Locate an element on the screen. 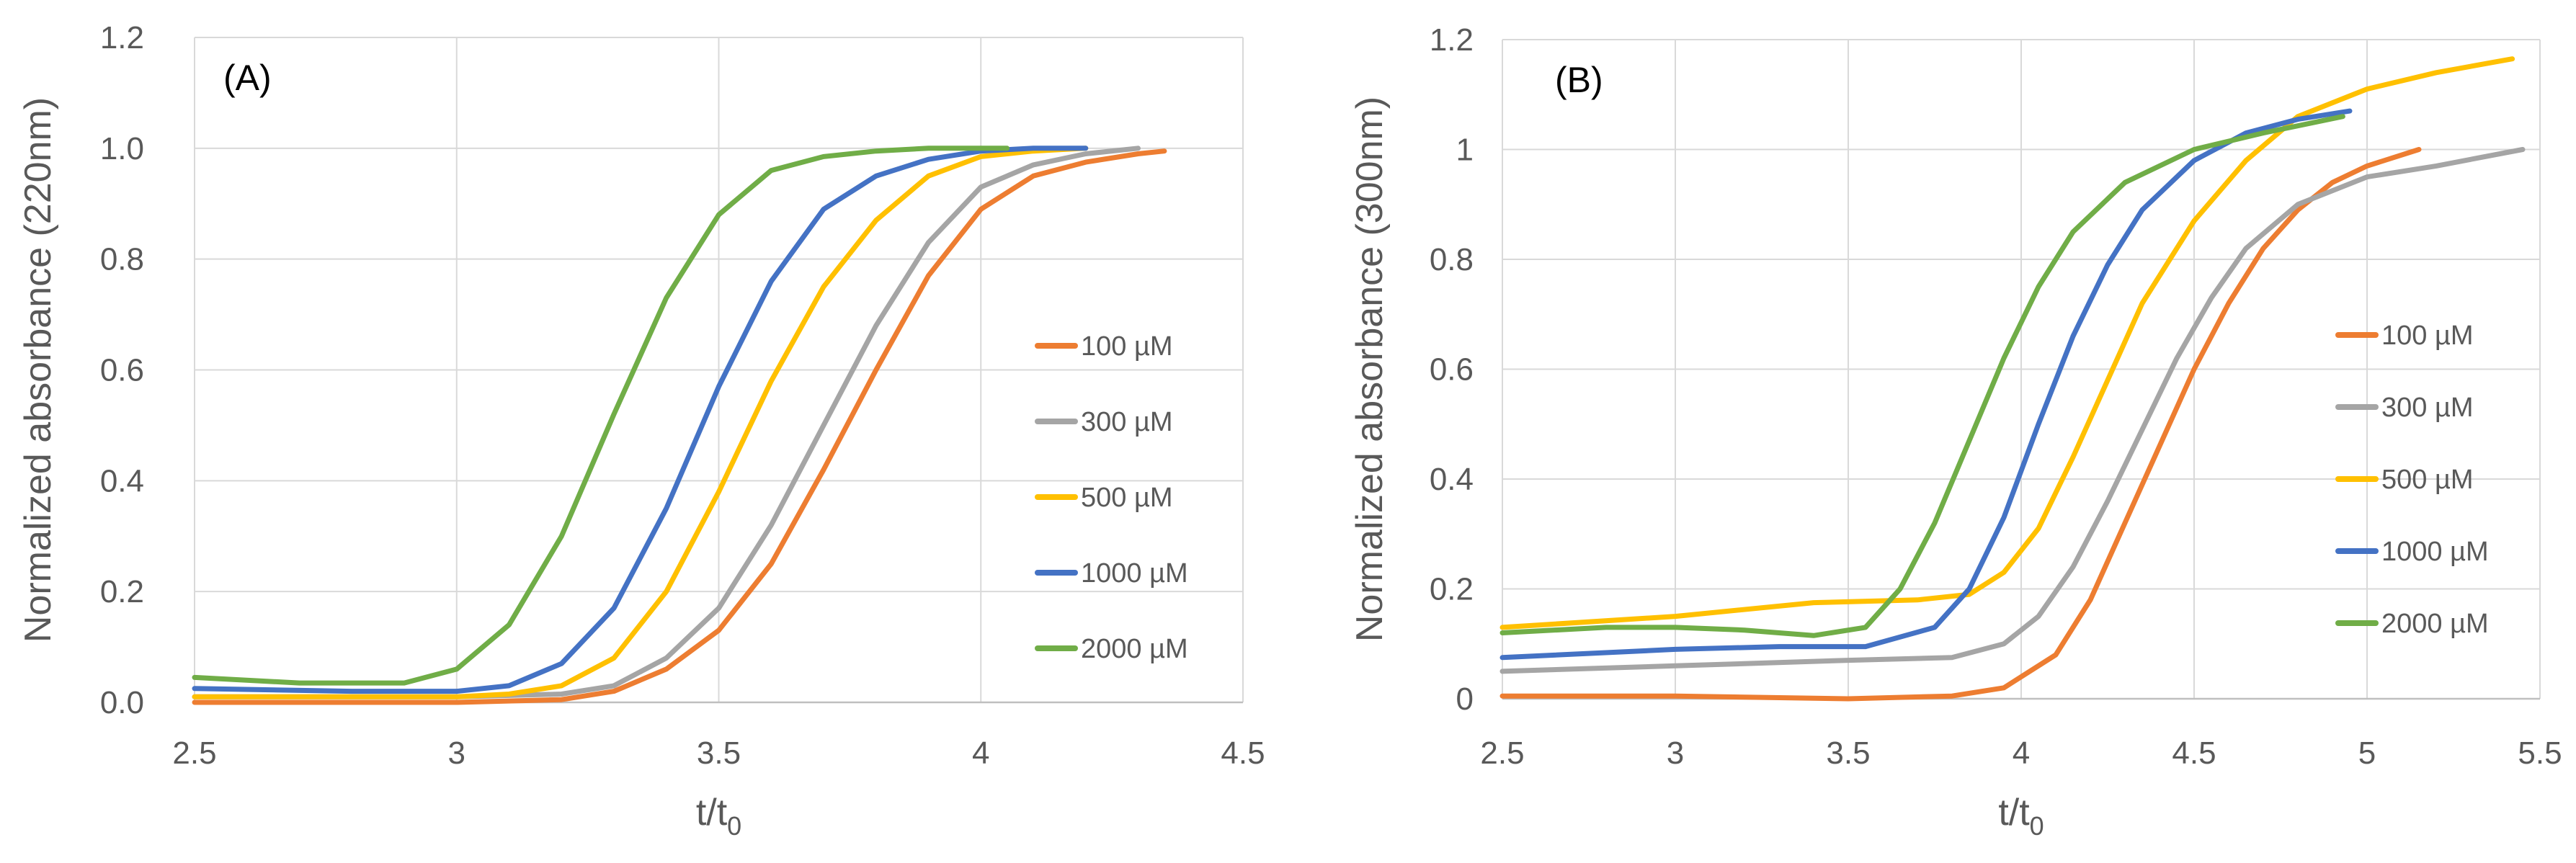 The image size is (2576, 863). y-tick-label: 0.0 is located at coordinates (122, 702).